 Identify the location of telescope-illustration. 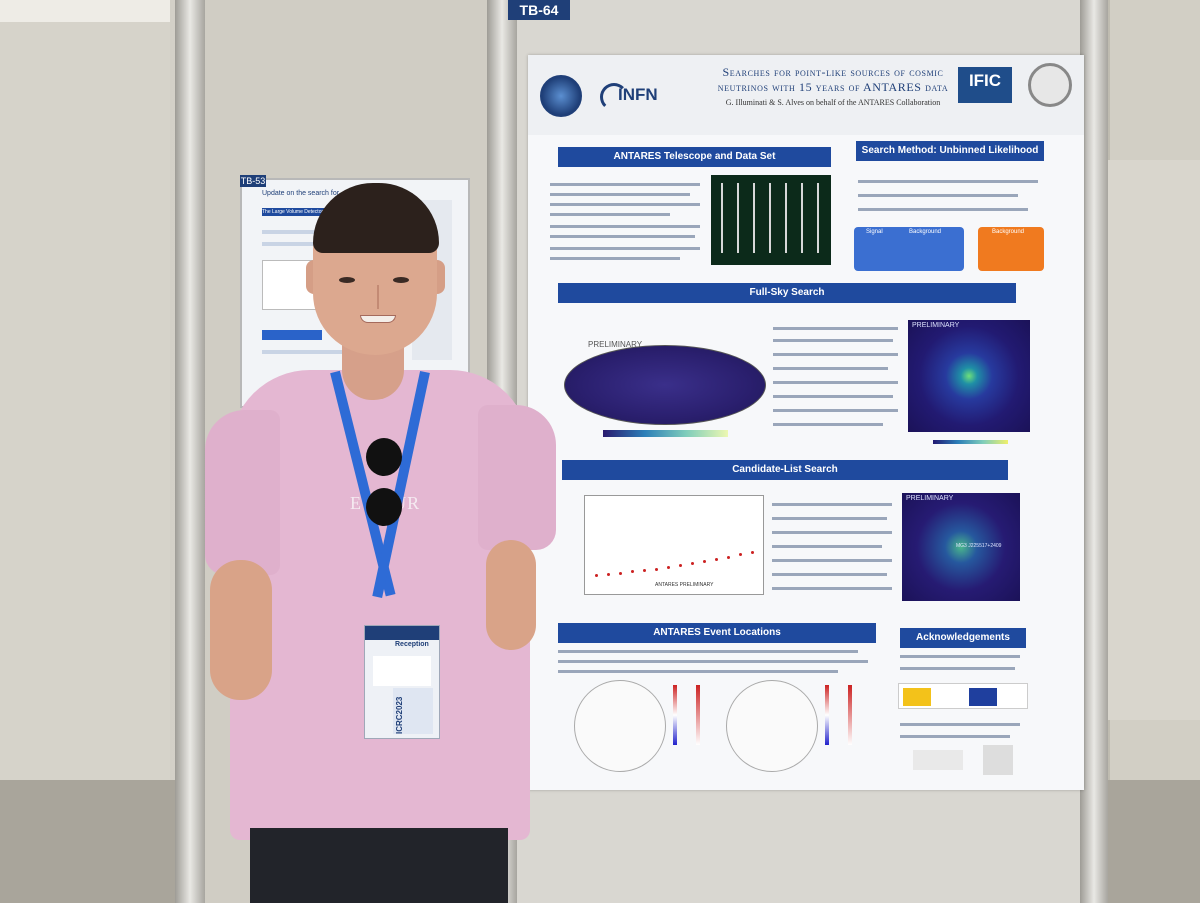
(771, 220).